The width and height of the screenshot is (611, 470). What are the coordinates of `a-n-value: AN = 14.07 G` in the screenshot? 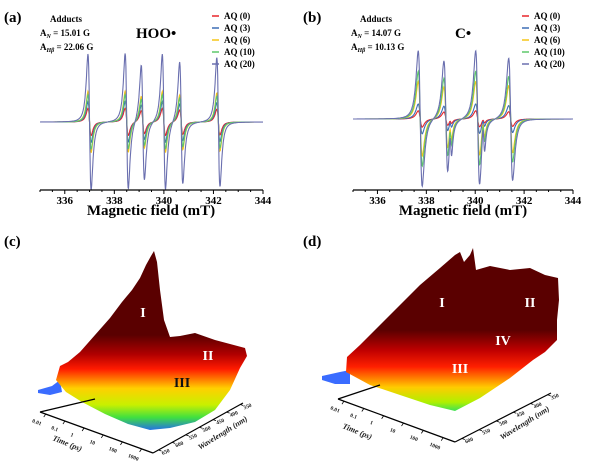 It's located at (376, 34).